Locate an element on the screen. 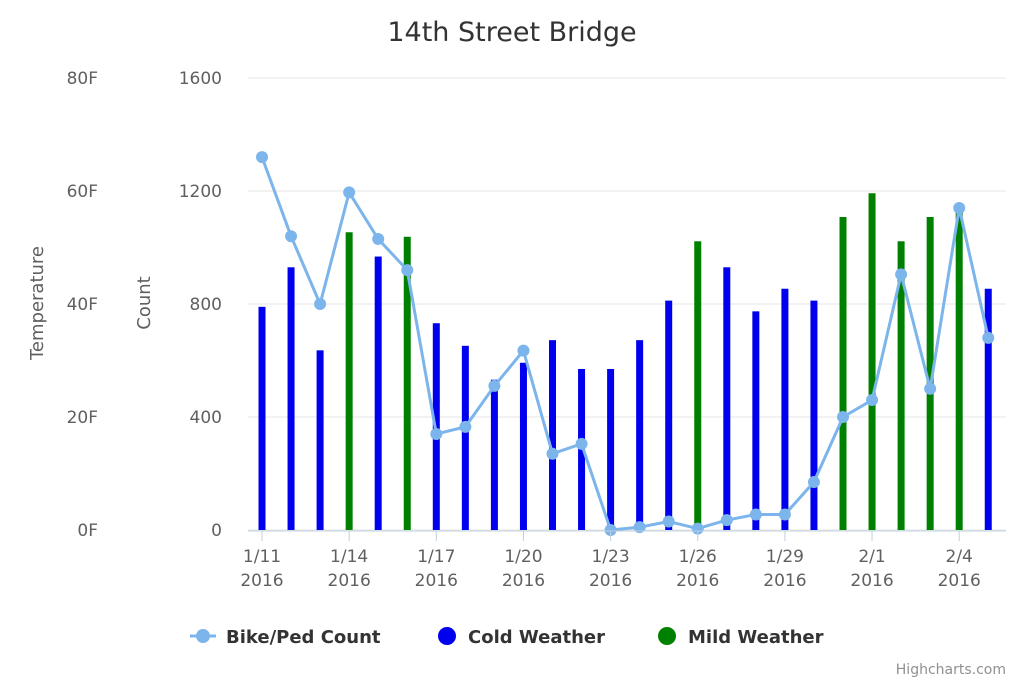  temperature-tick-label: 0F is located at coordinates (87, 531).